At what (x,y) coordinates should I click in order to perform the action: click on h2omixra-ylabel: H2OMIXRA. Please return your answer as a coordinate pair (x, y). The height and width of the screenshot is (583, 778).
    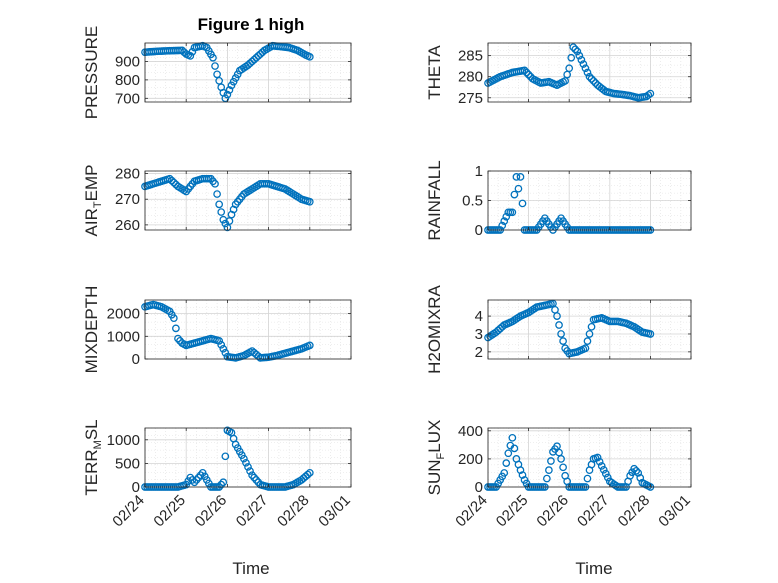
    Looking at the image, I should click on (434, 328).